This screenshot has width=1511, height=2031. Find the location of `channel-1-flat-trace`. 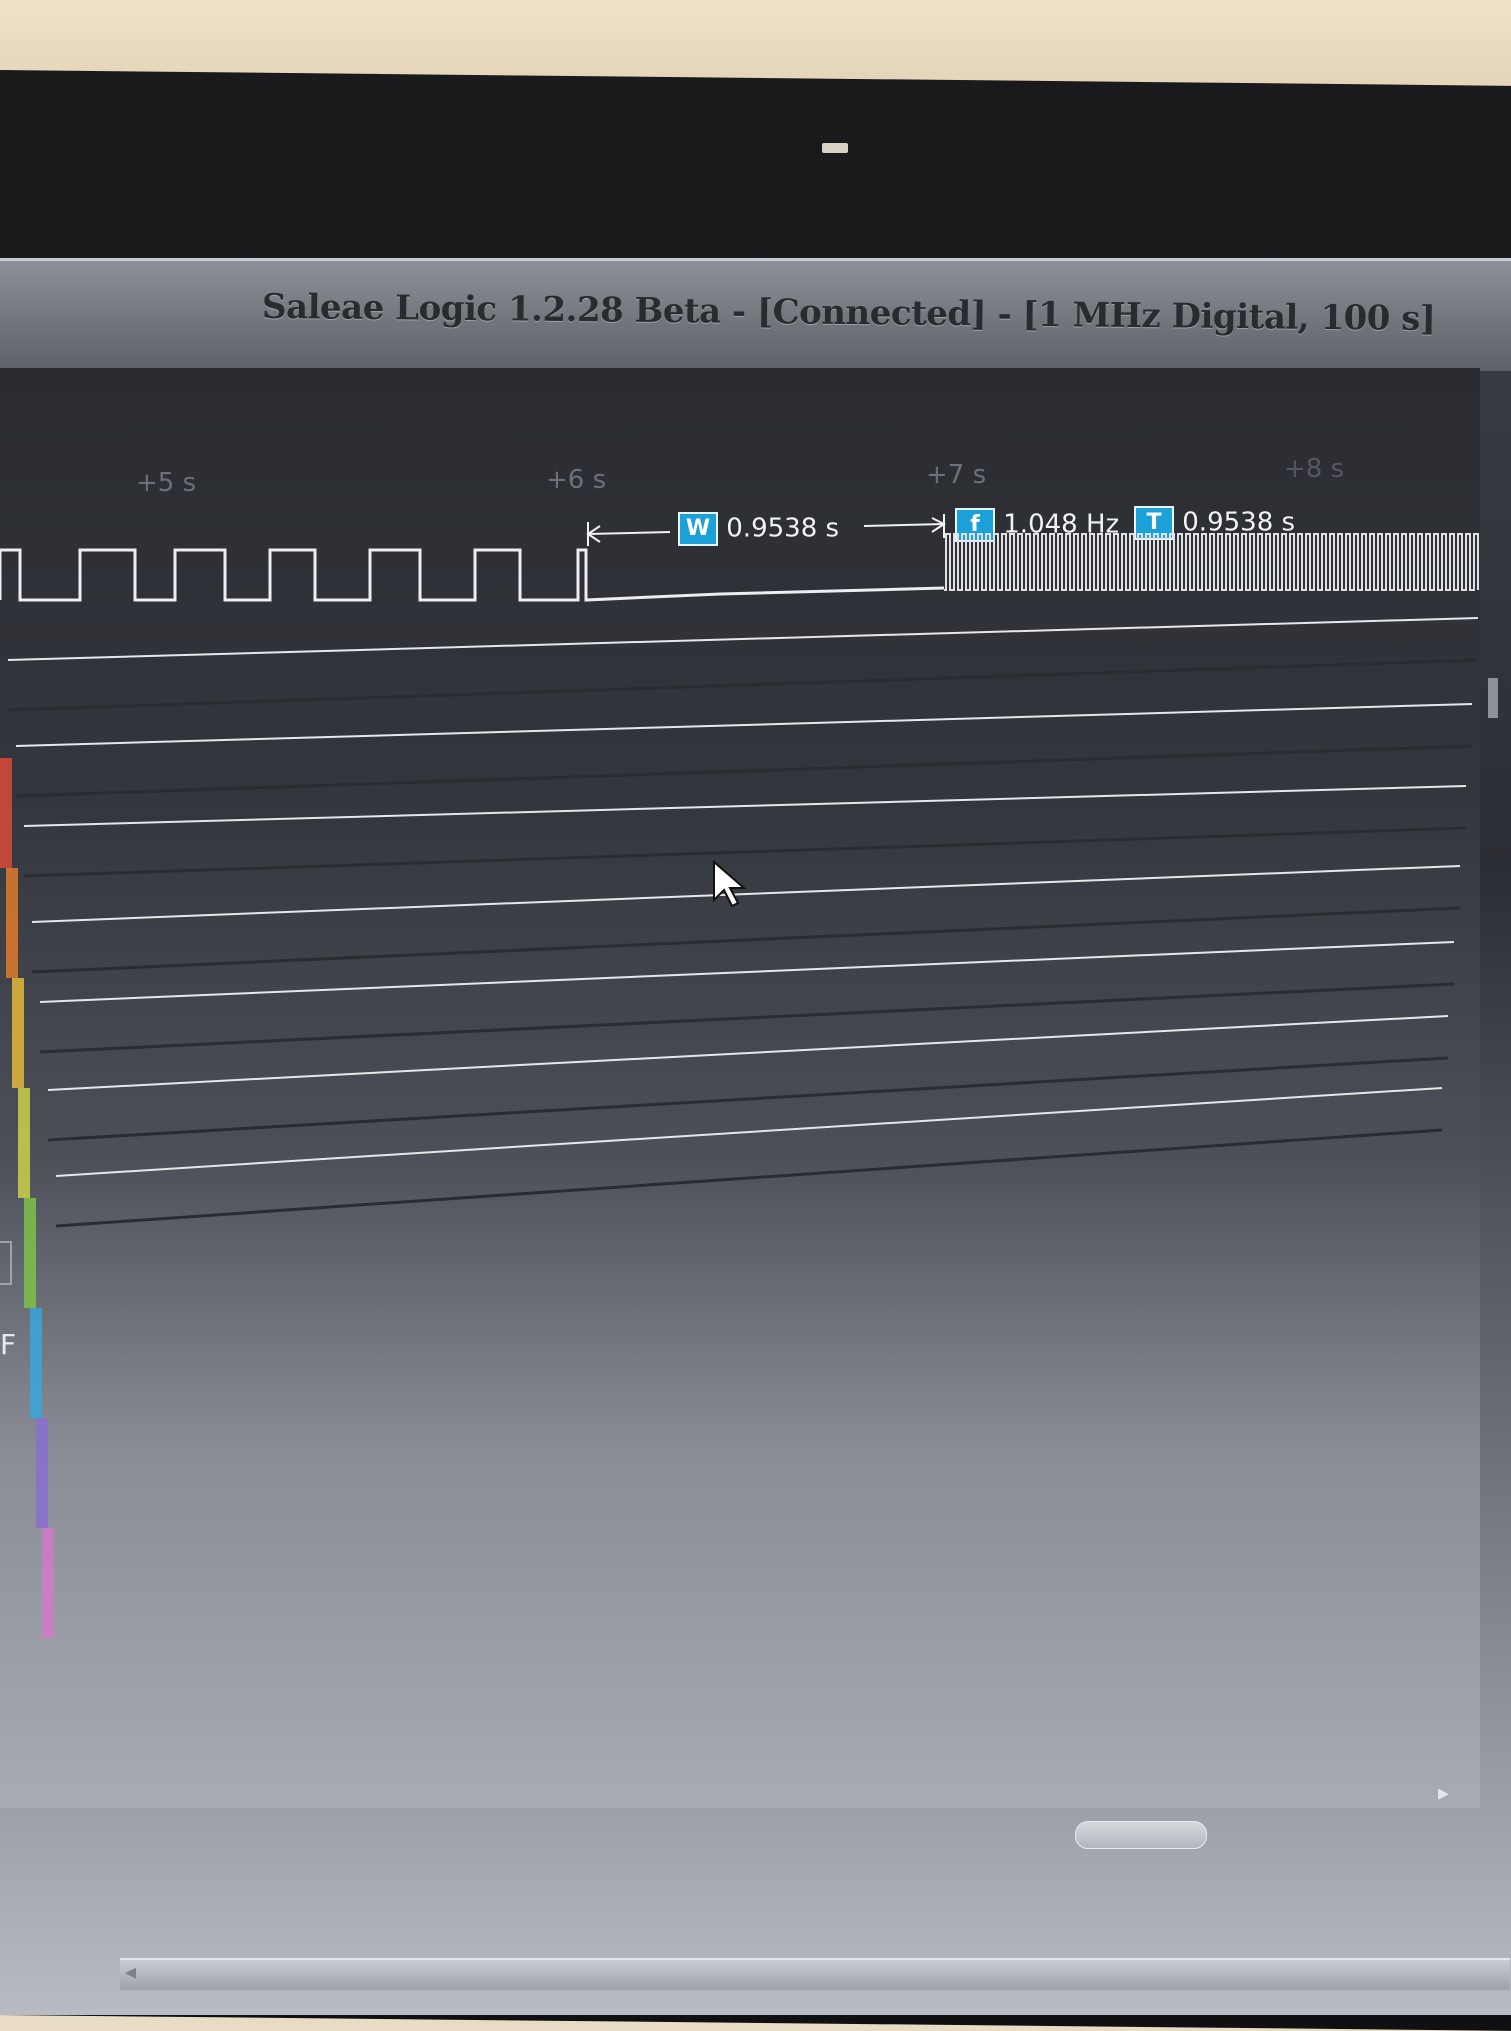

channel-1-flat-trace is located at coordinates (743, 639).